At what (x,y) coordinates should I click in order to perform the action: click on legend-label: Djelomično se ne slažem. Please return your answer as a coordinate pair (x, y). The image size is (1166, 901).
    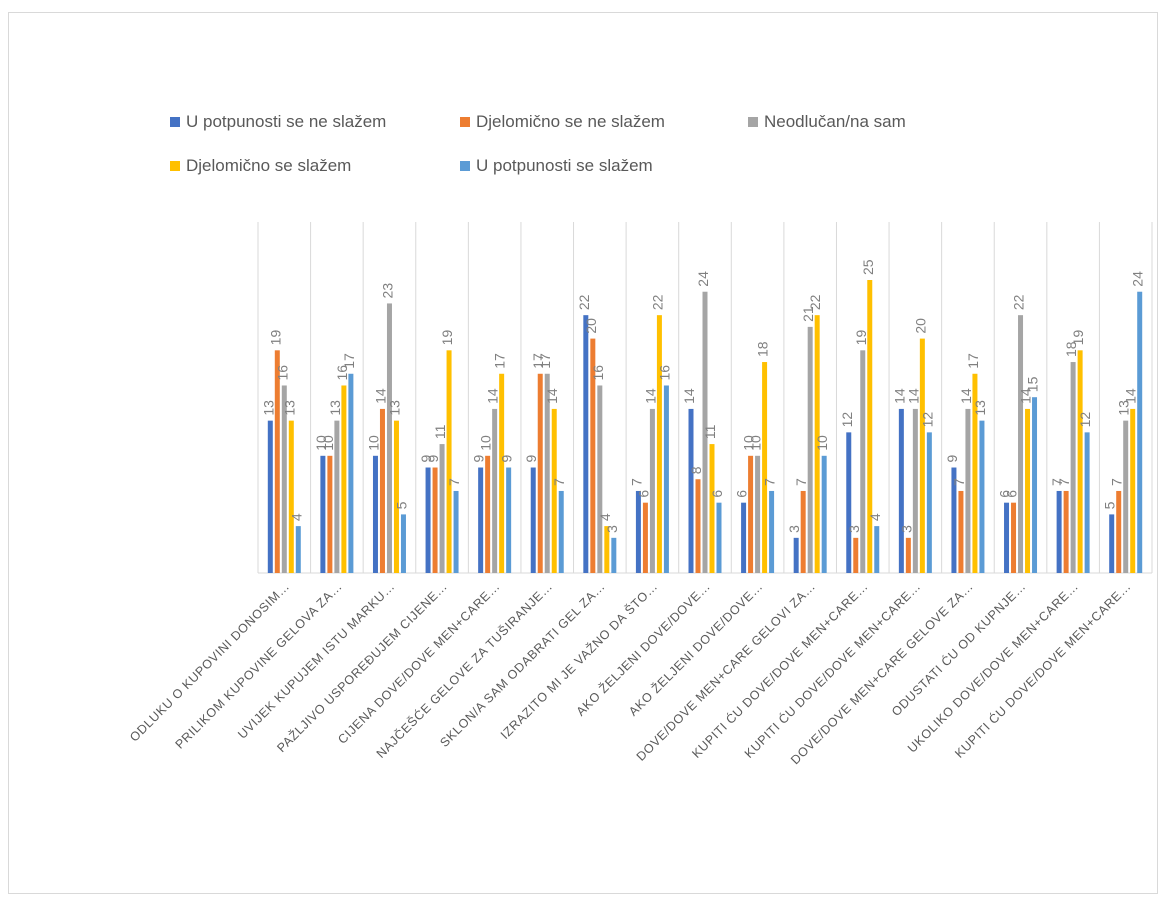
    Looking at the image, I should click on (570, 121).